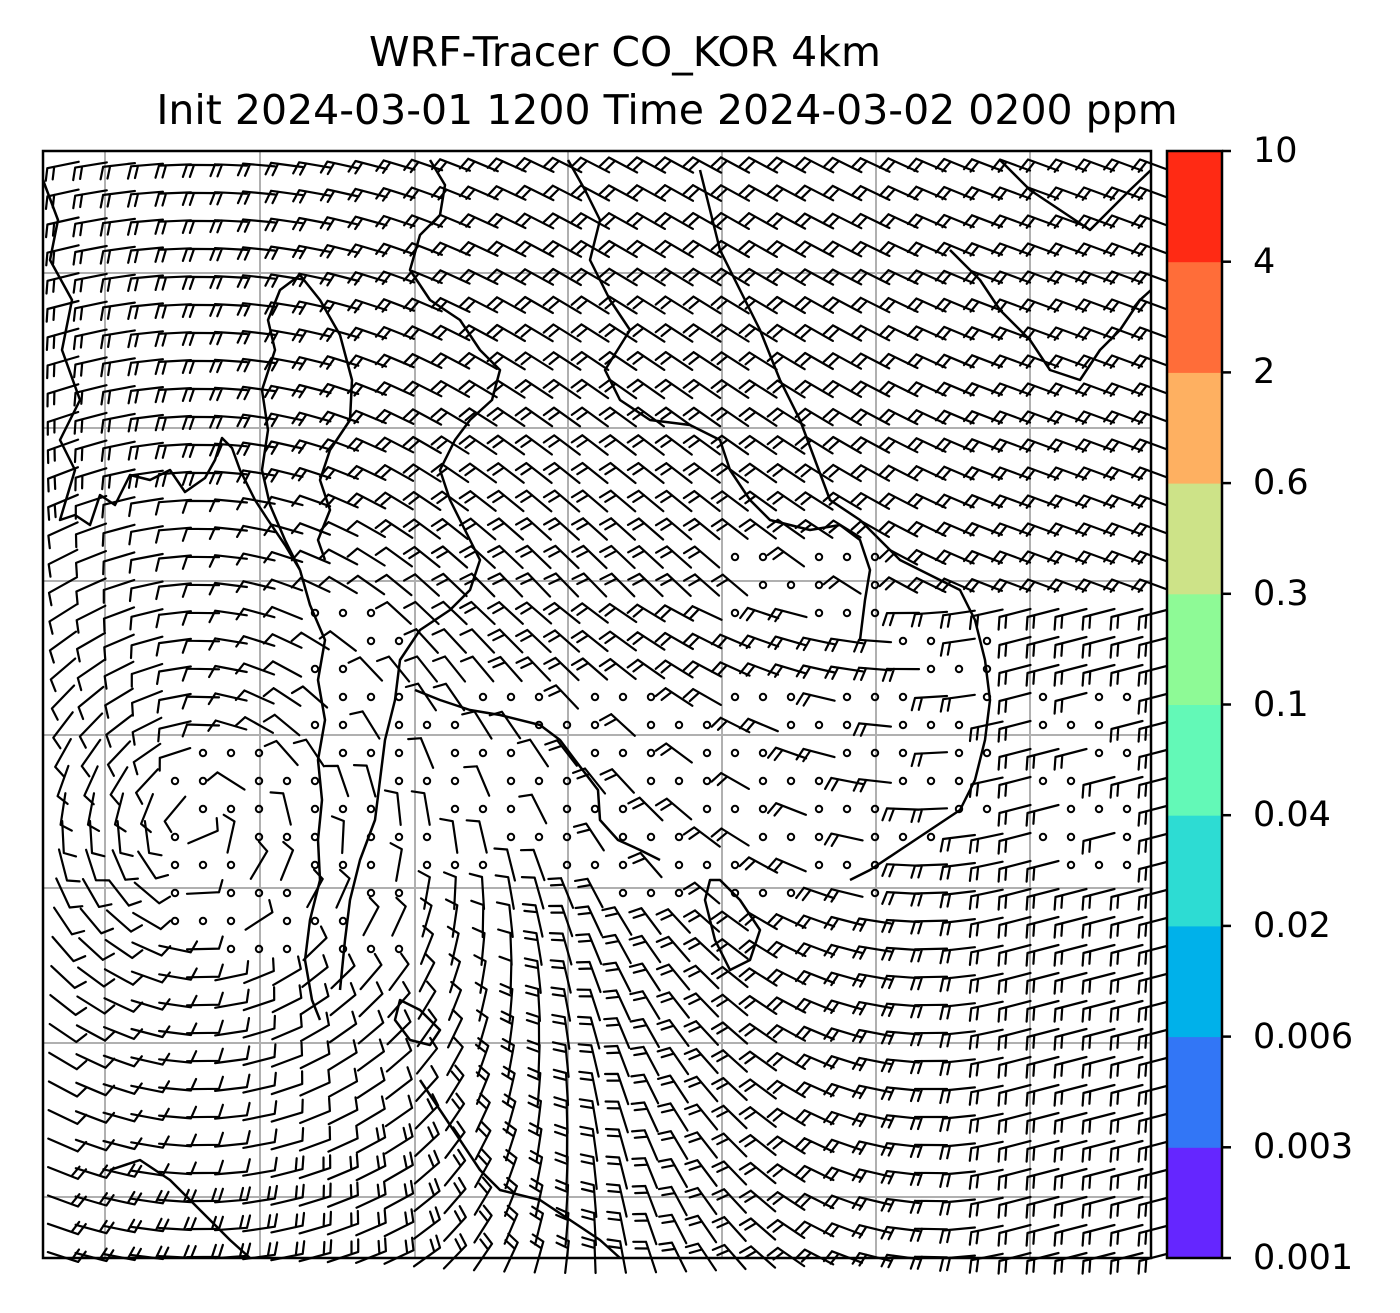 The width and height of the screenshot is (1400, 1313). Describe the element at coordinates (1292, 815) in the screenshot. I see `colorbar-tick-label: 0.04` at that location.